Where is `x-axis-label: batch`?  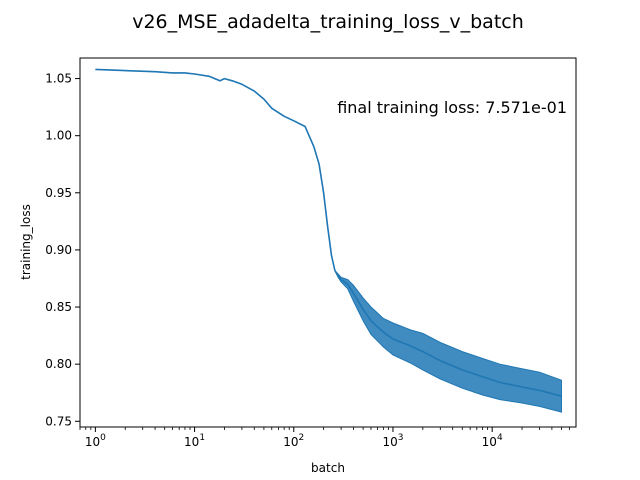
x-axis-label: batch is located at coordinates (328, 468).